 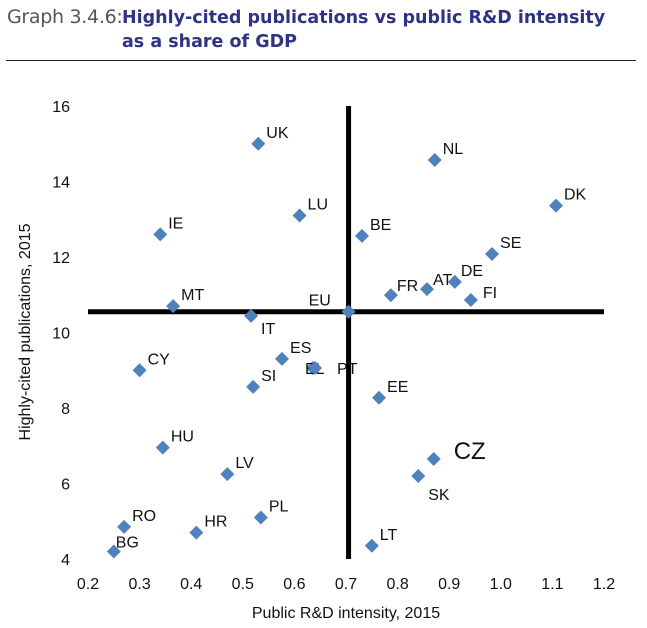 What do you see at coordinates (282, 358) in the screenshot?
I see `data-point-es` at bounding box center [282, 358].